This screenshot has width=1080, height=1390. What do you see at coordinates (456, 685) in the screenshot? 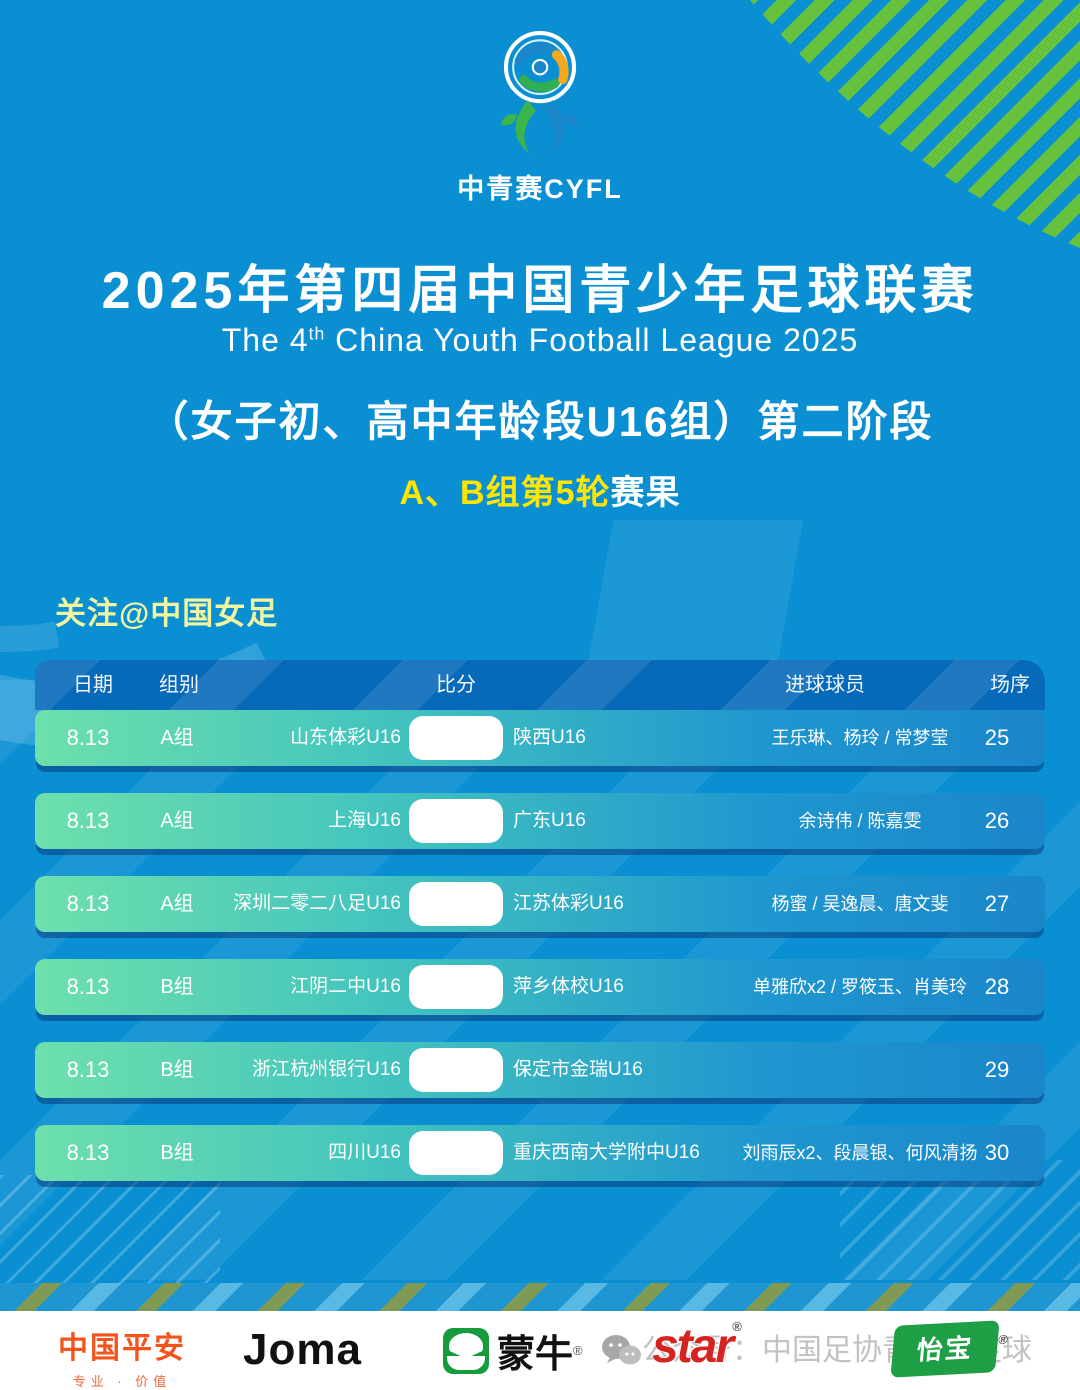
I see `column-header-score: 比分` at bounding box center [456, 685].